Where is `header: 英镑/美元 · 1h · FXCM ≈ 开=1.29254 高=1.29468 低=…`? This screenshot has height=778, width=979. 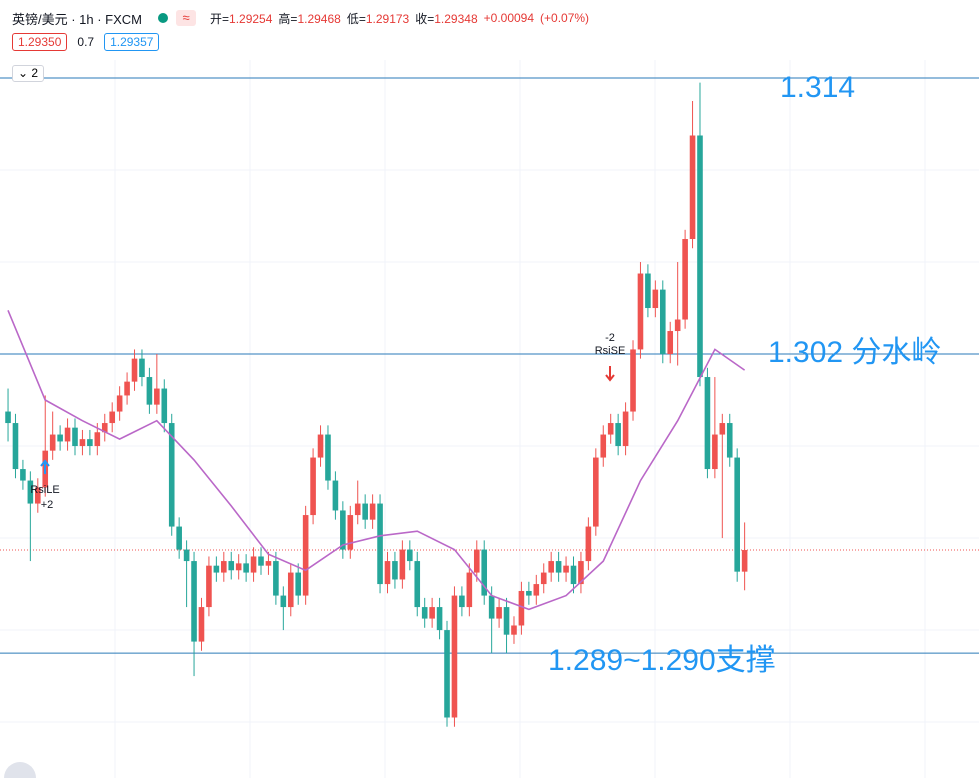
header: 英镑/美元 · 1h · FXCM ≈ 开=1.29254 高=1.29468 低=… is located at coordinates (303, 30).